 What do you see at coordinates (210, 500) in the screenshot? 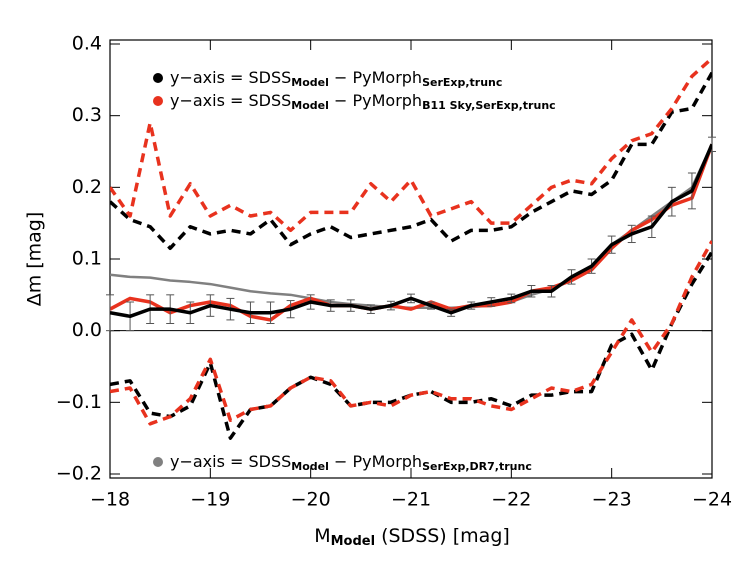
I see `x-tick-label: −19` at bounding box center [210, 500].